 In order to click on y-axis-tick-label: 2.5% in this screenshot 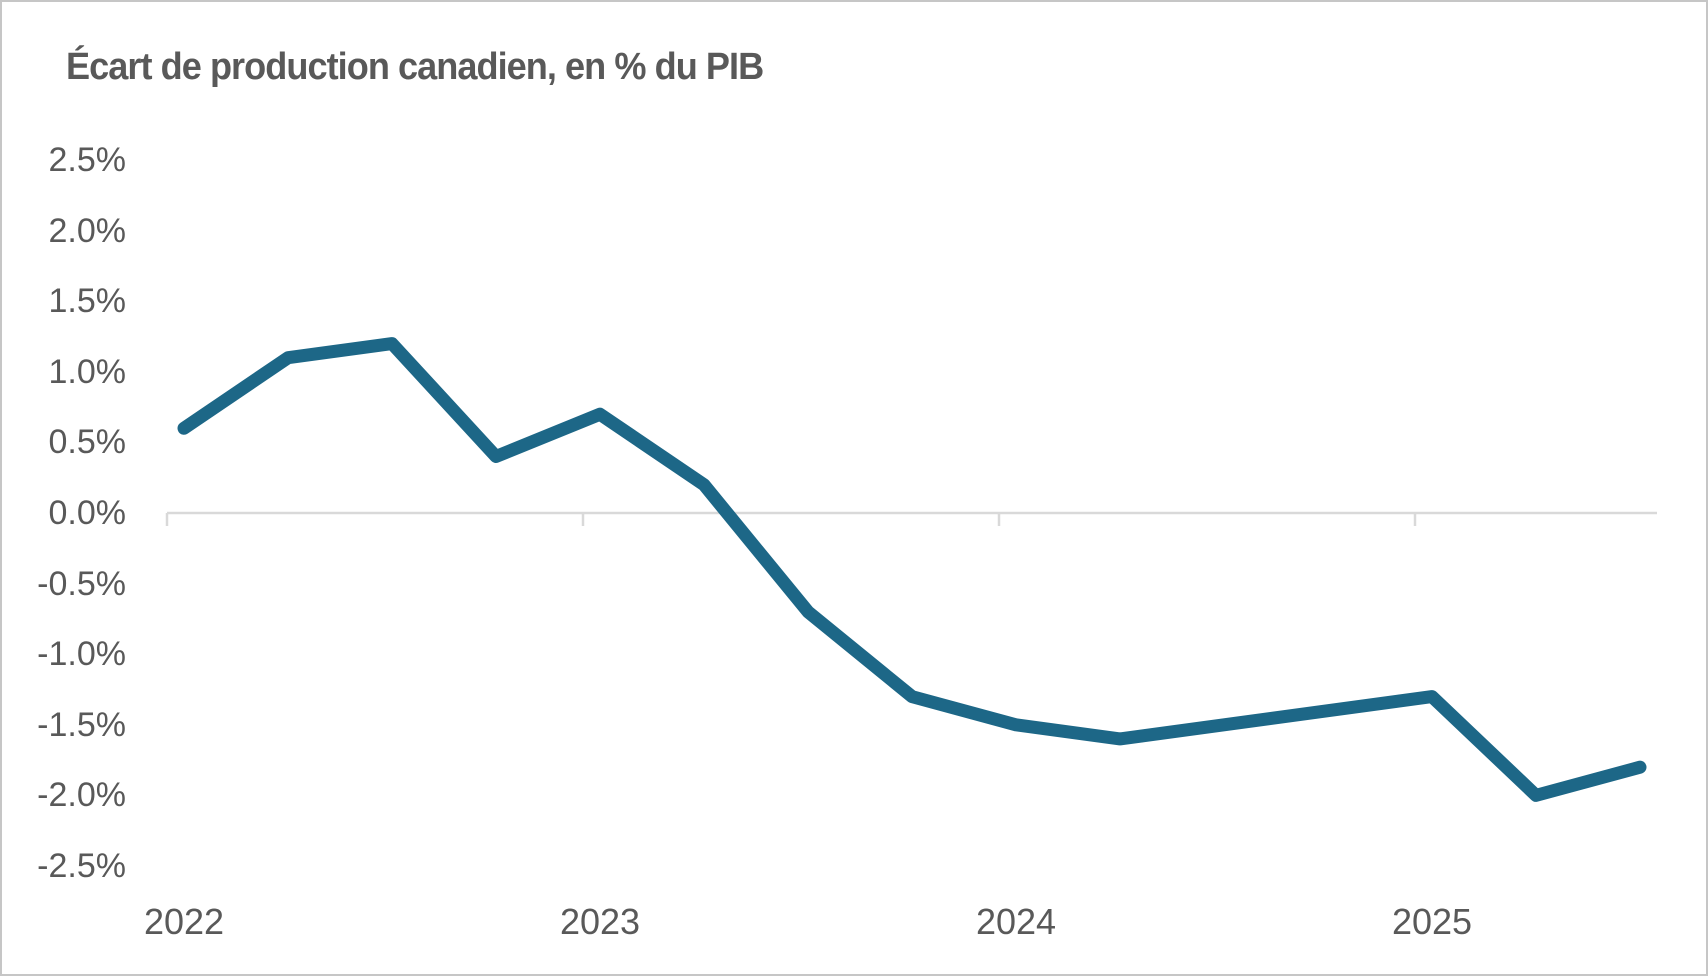, I will do `click(87, 160)`.